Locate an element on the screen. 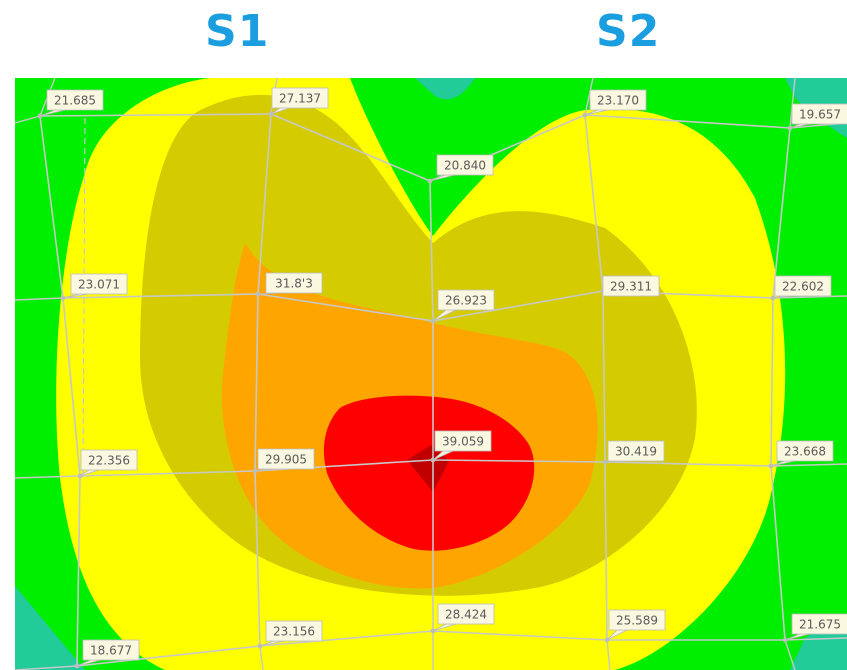 This screenshot has width=847, height=670. node-label-19-657: 19.657 is located at coordinates (818, 116).